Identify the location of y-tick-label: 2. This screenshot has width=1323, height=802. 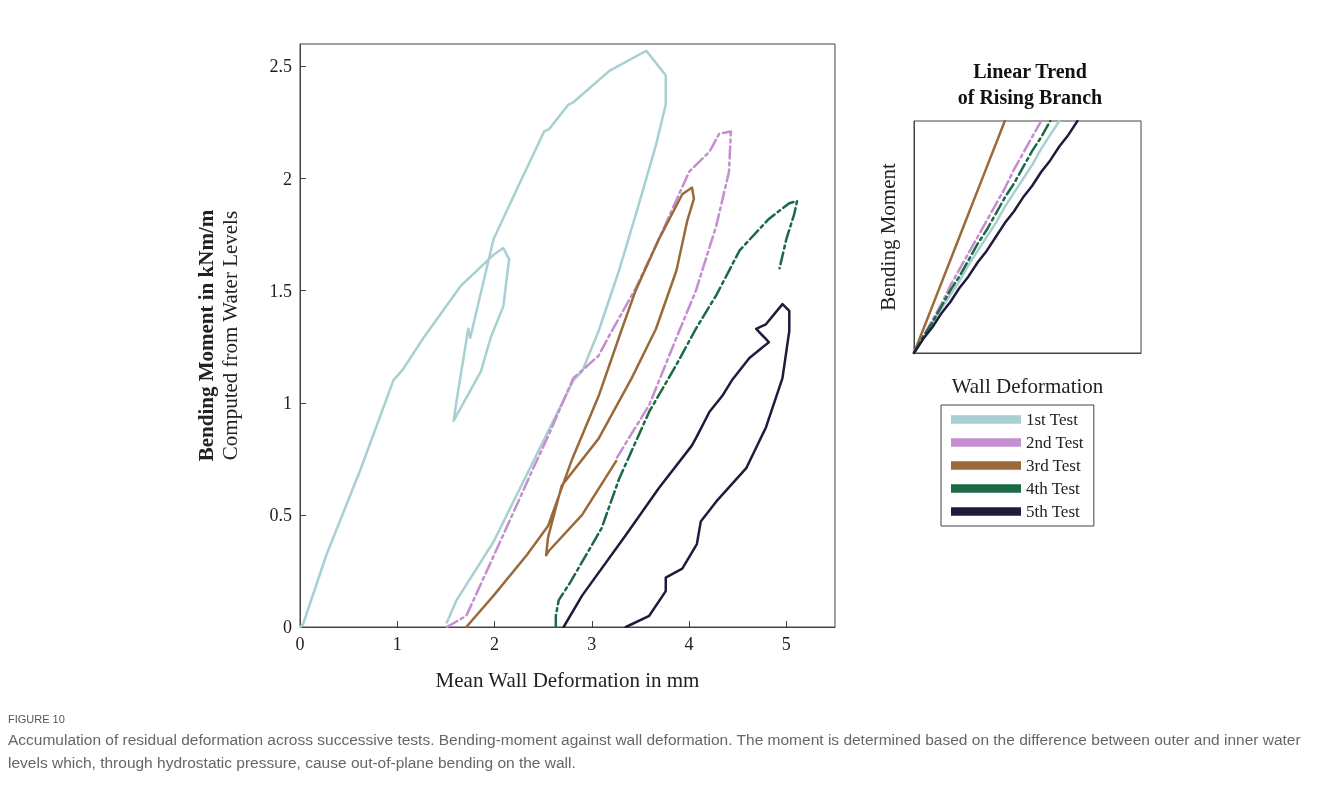
(287, 178).